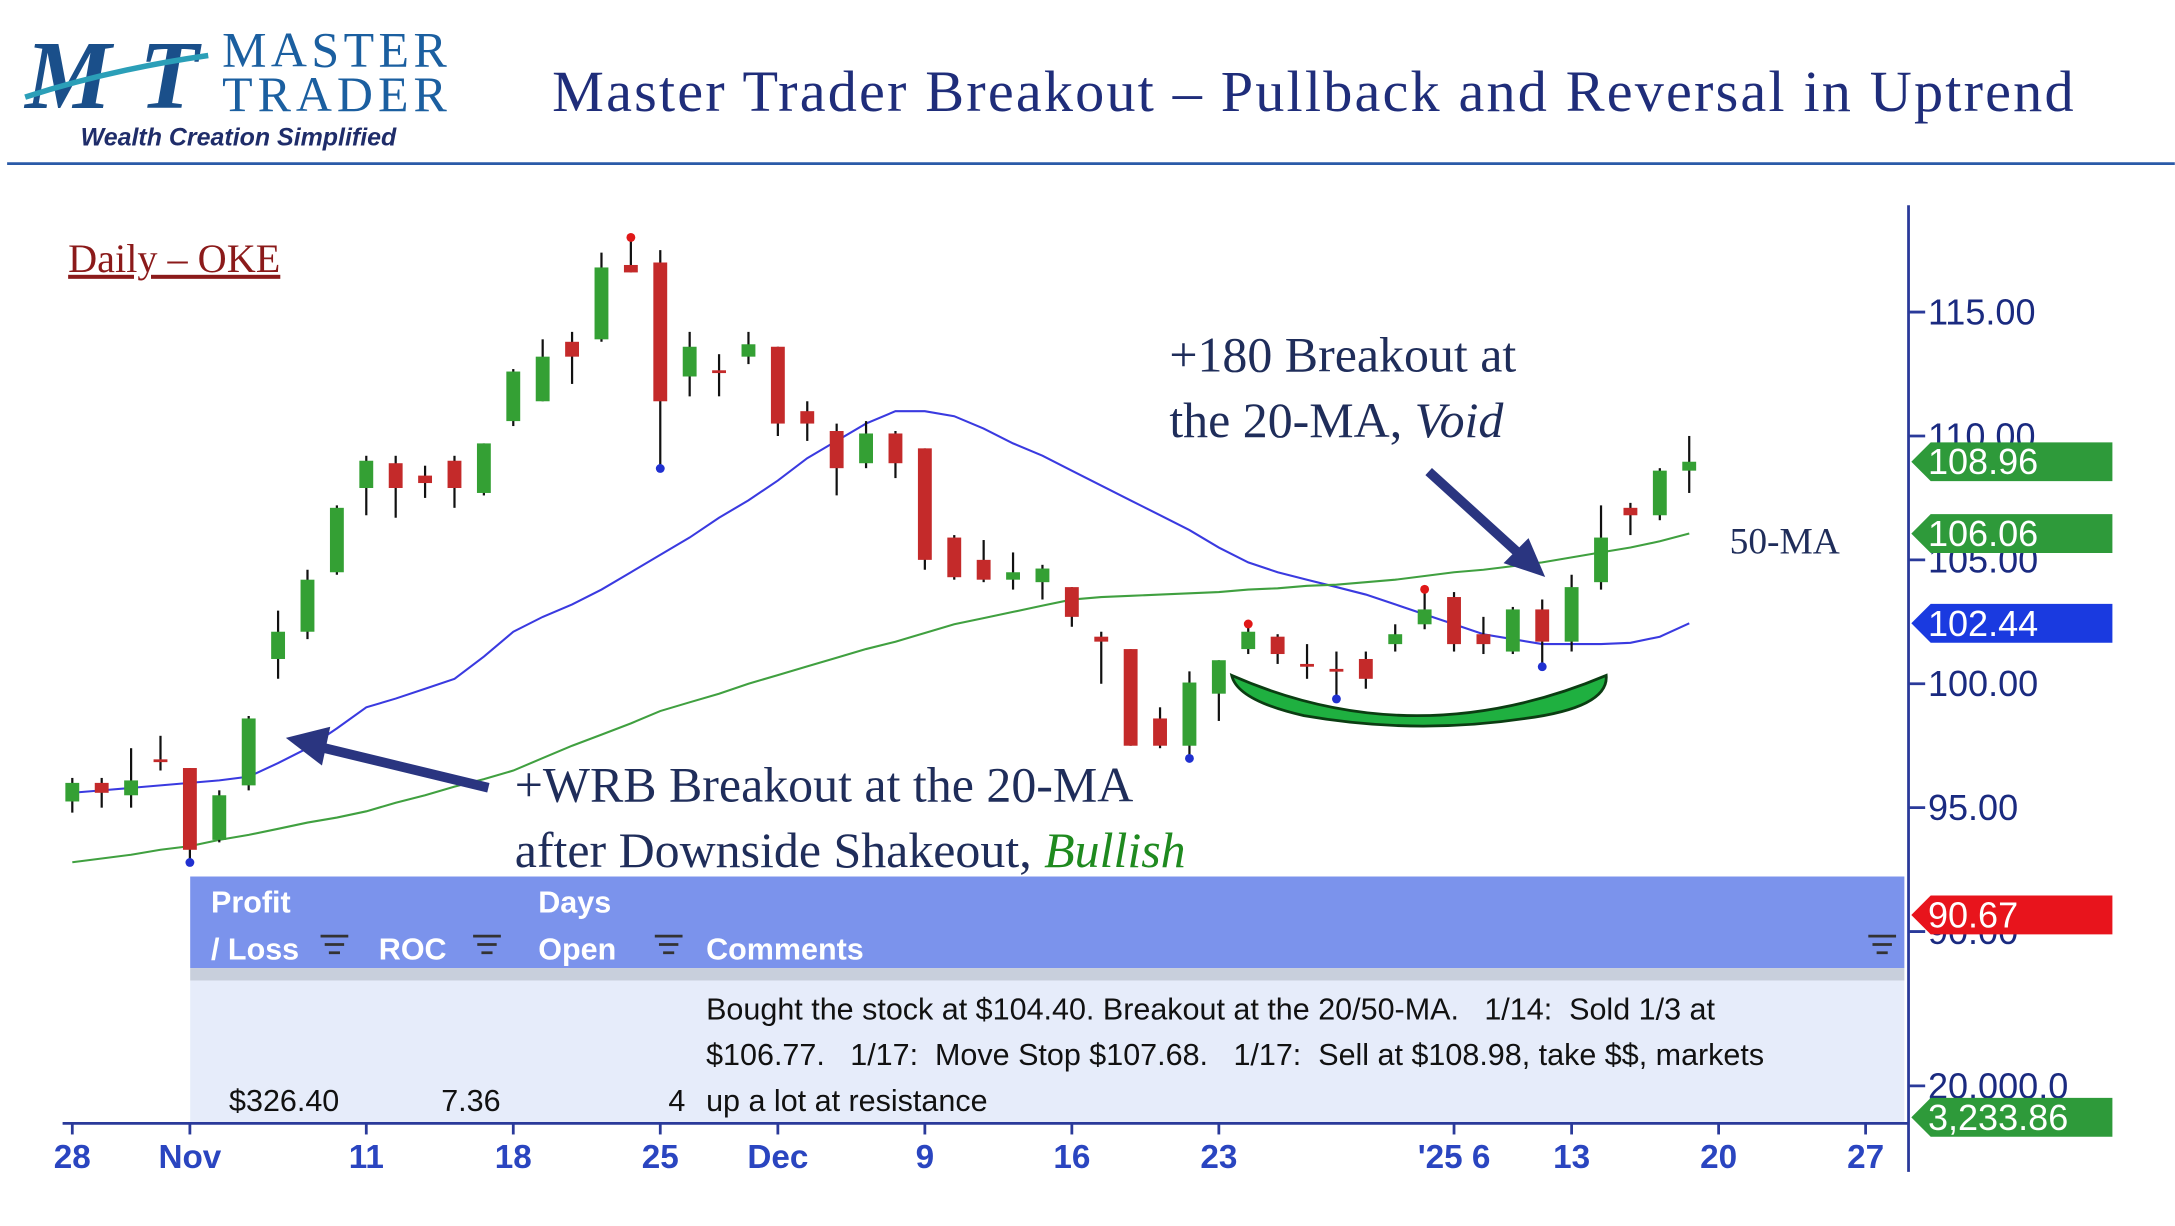 The height and width of the screenshot is (1226, 2175). What do you see at coordinates (1342, 355) in the screenshot?
I see `annotation-line: +180 Breakout at` at bounding box center [1342, 355].